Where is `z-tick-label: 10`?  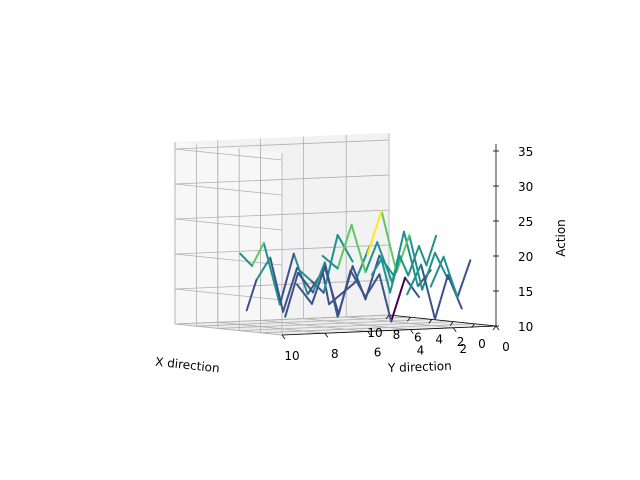 z-tick-label: 10 is located at coordinates (525, 327).